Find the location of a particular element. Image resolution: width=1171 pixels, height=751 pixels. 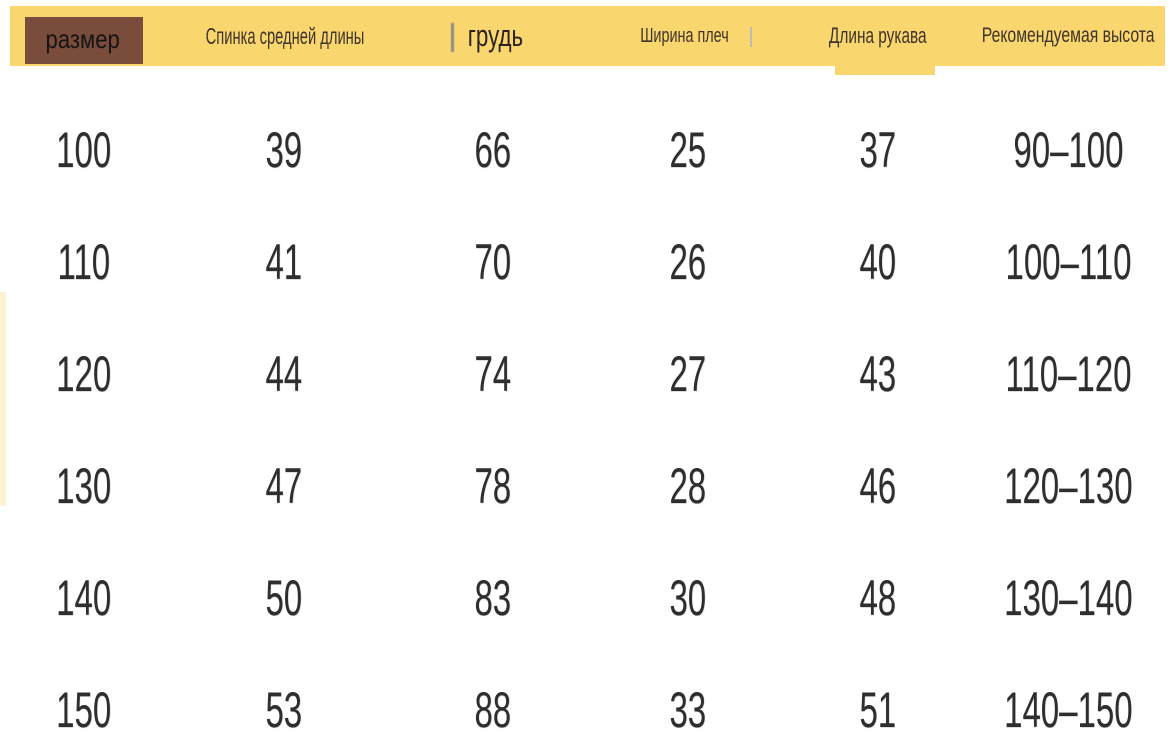

header-cell-sleeve-length: Длина рукава is located at coordinates (877, 36).